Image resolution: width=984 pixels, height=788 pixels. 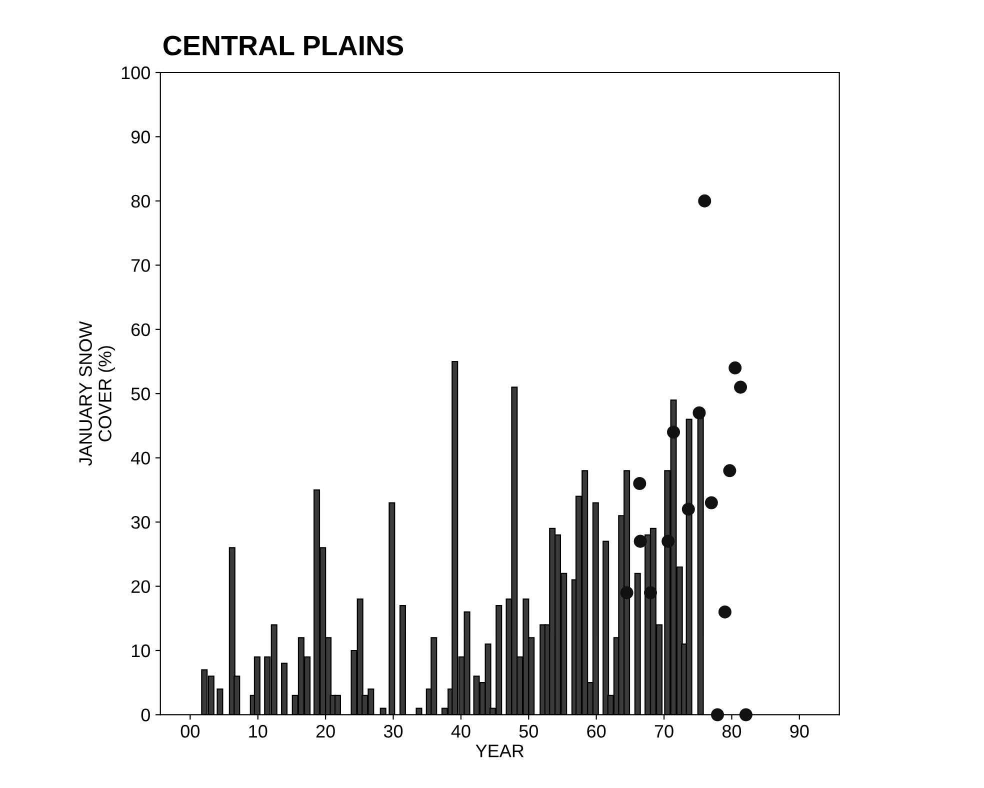 What do you see at coordinates (596, 731) in the screenshot?
I see `x-tick-label: 60` at bounding box center [596, 731].